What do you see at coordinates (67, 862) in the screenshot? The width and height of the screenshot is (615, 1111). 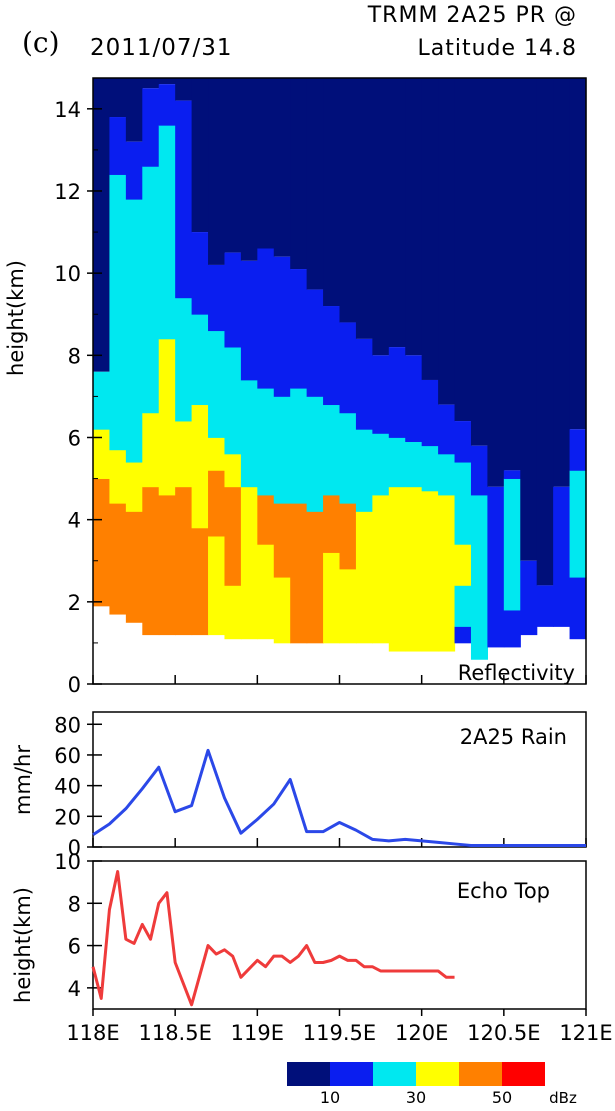 I see `echo-y-tick-label: 10` at bounding box center [67, 862].